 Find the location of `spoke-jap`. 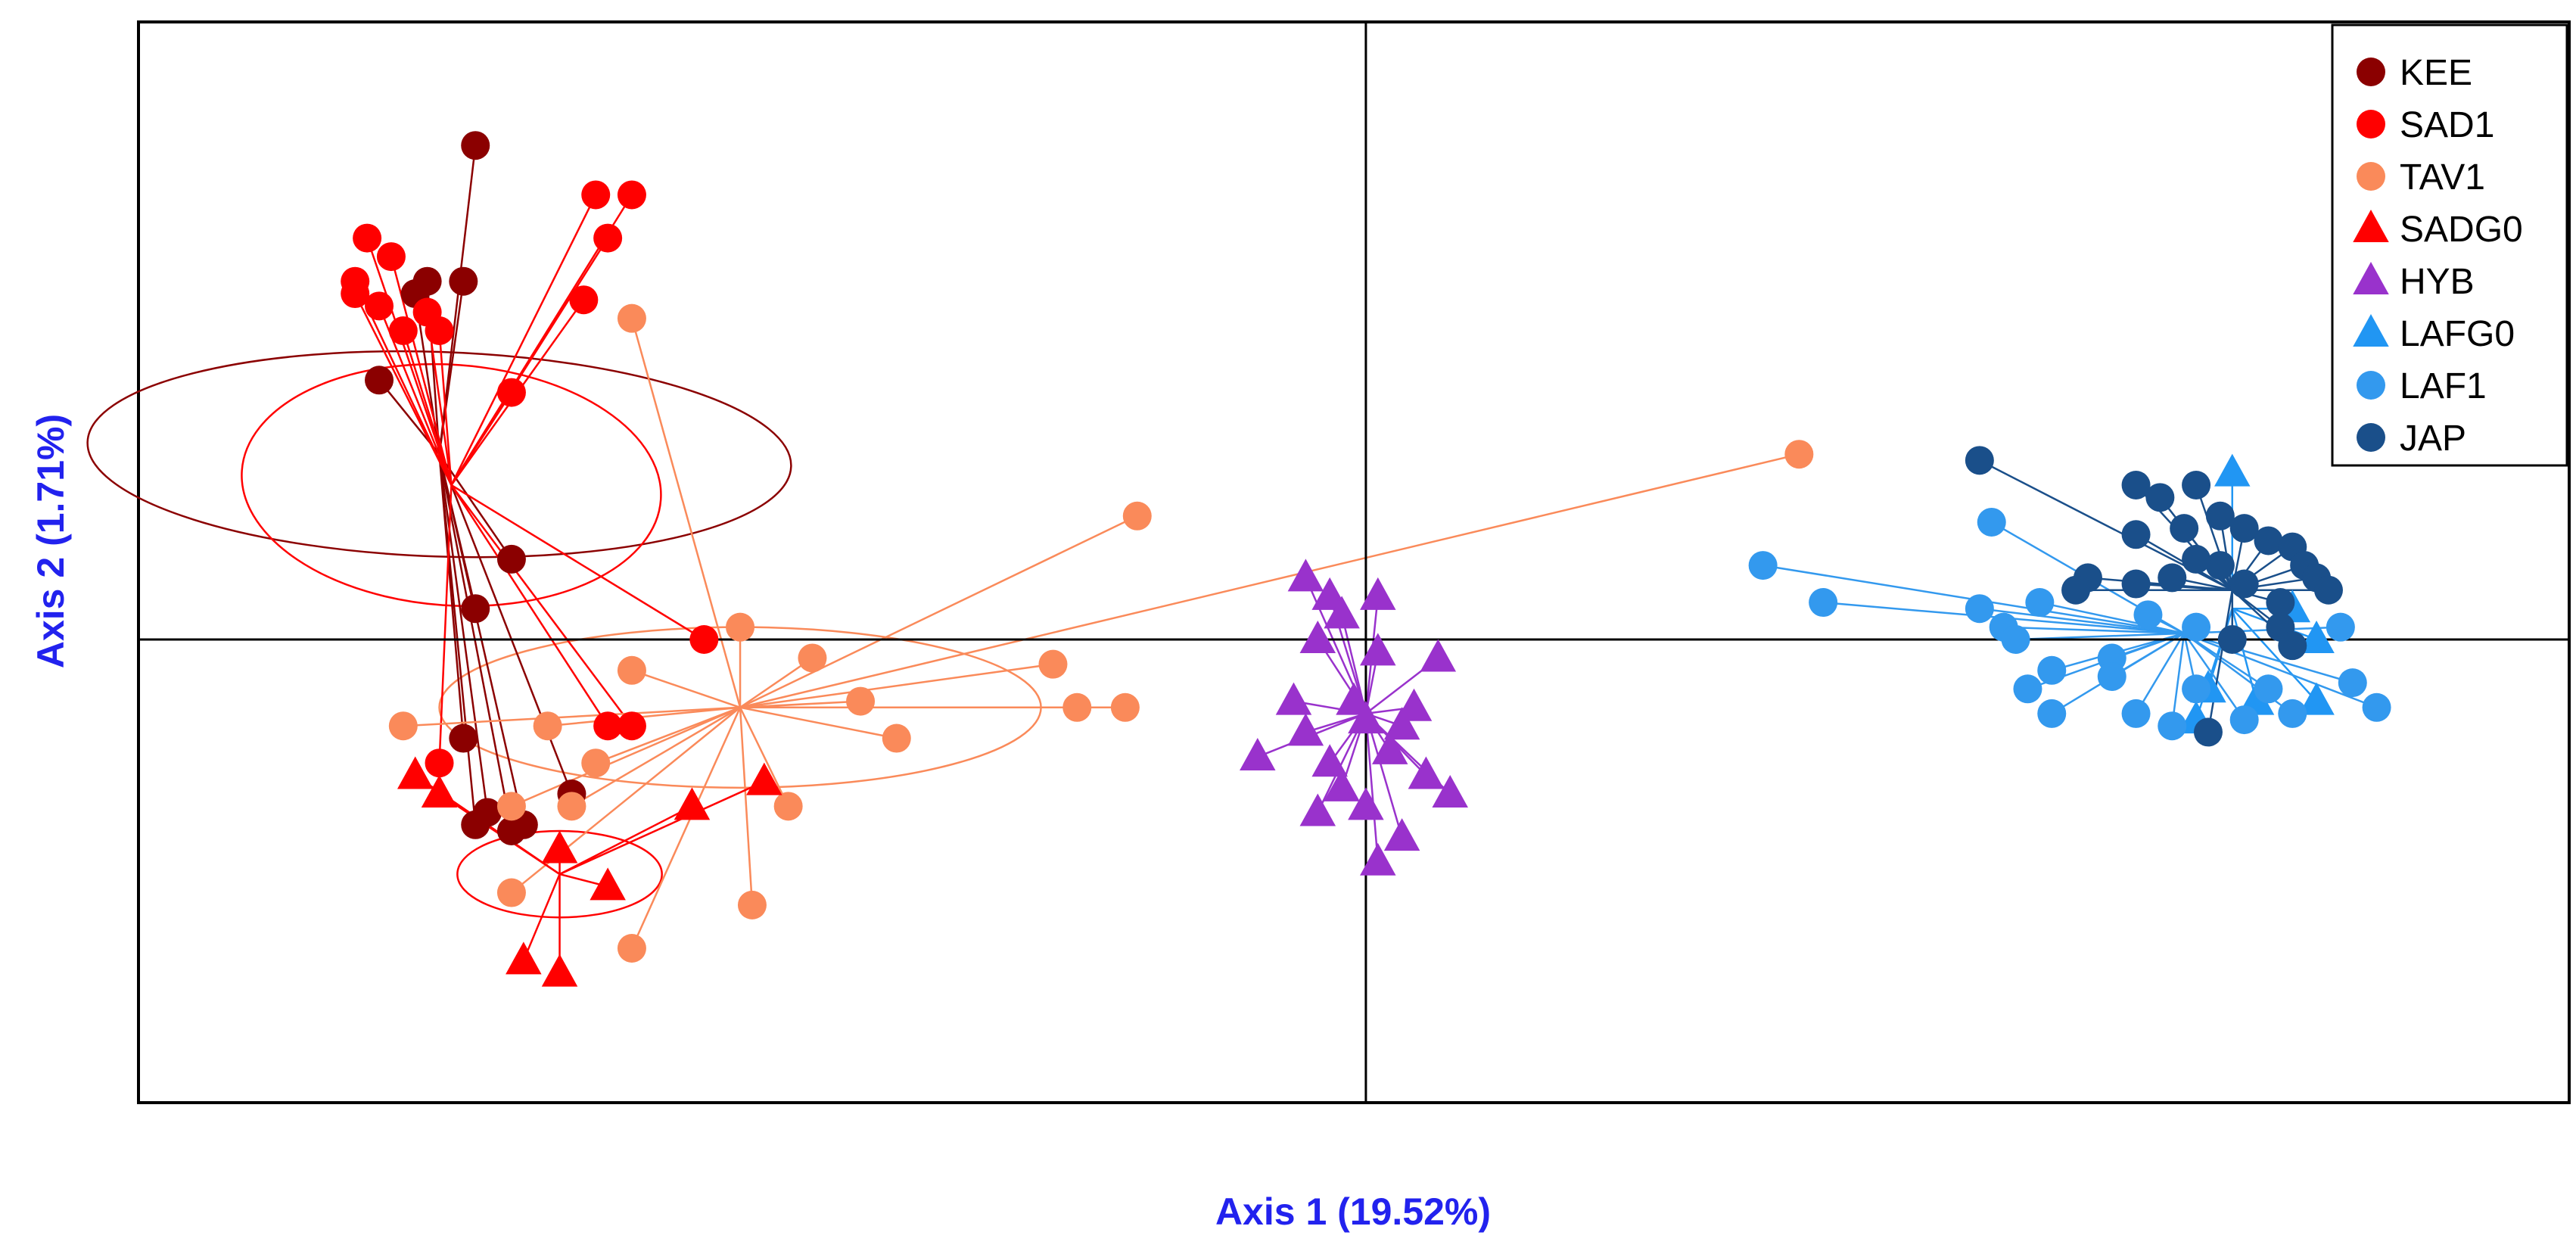

spoke-jap is located at coordinates (2220, 661).